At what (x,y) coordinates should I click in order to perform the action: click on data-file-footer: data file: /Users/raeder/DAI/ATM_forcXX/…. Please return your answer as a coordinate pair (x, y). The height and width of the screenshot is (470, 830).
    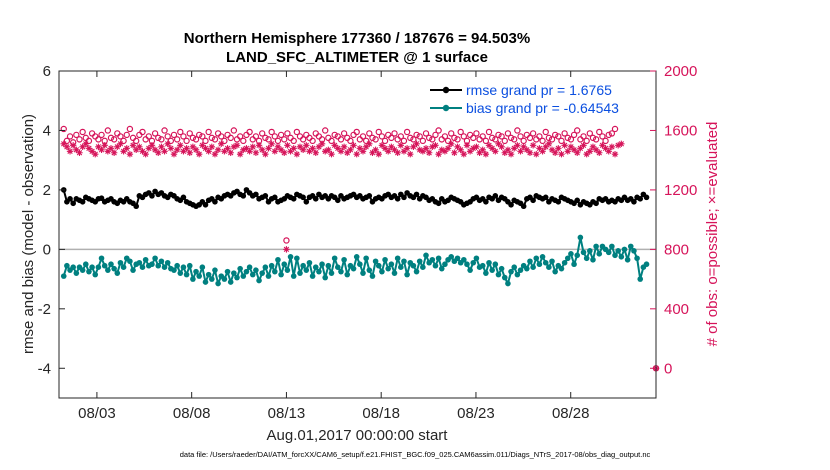
    Looking at the image, I should click on (415, 454).